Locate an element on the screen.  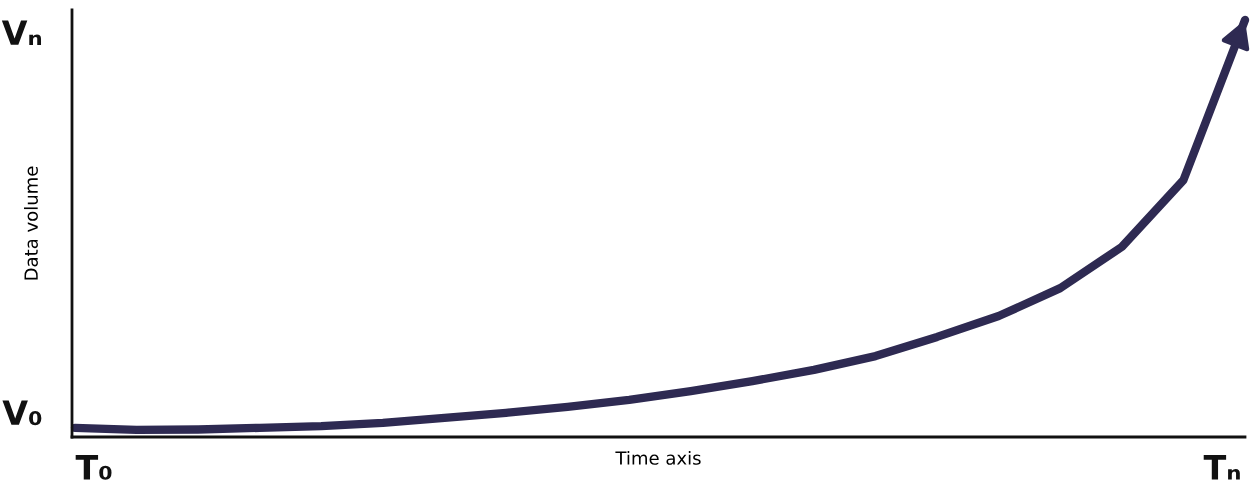
text: V₀ is located at coordinates (22, 413).